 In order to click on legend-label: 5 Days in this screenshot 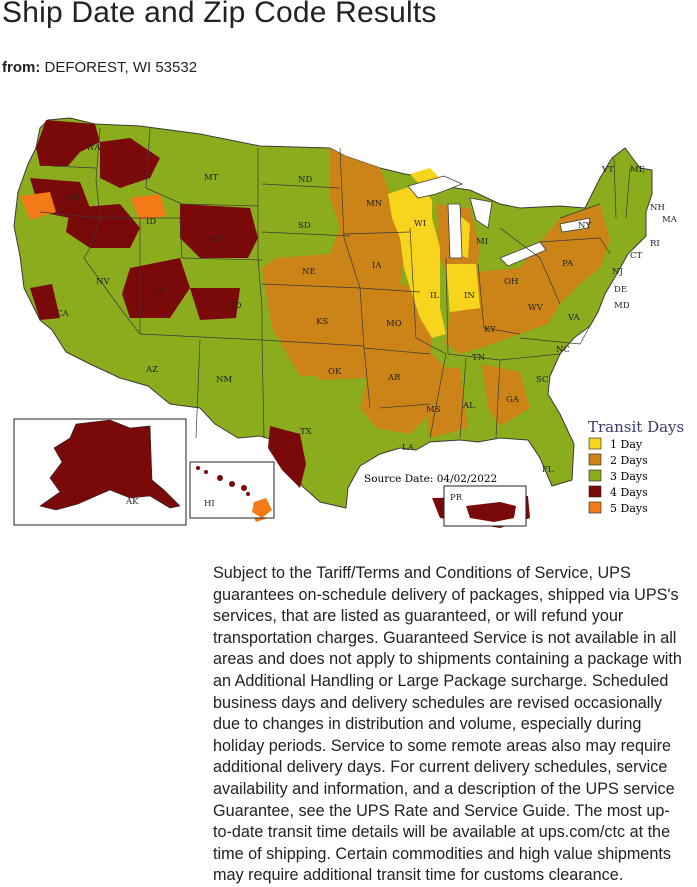, I will do `click(629, 508)`.